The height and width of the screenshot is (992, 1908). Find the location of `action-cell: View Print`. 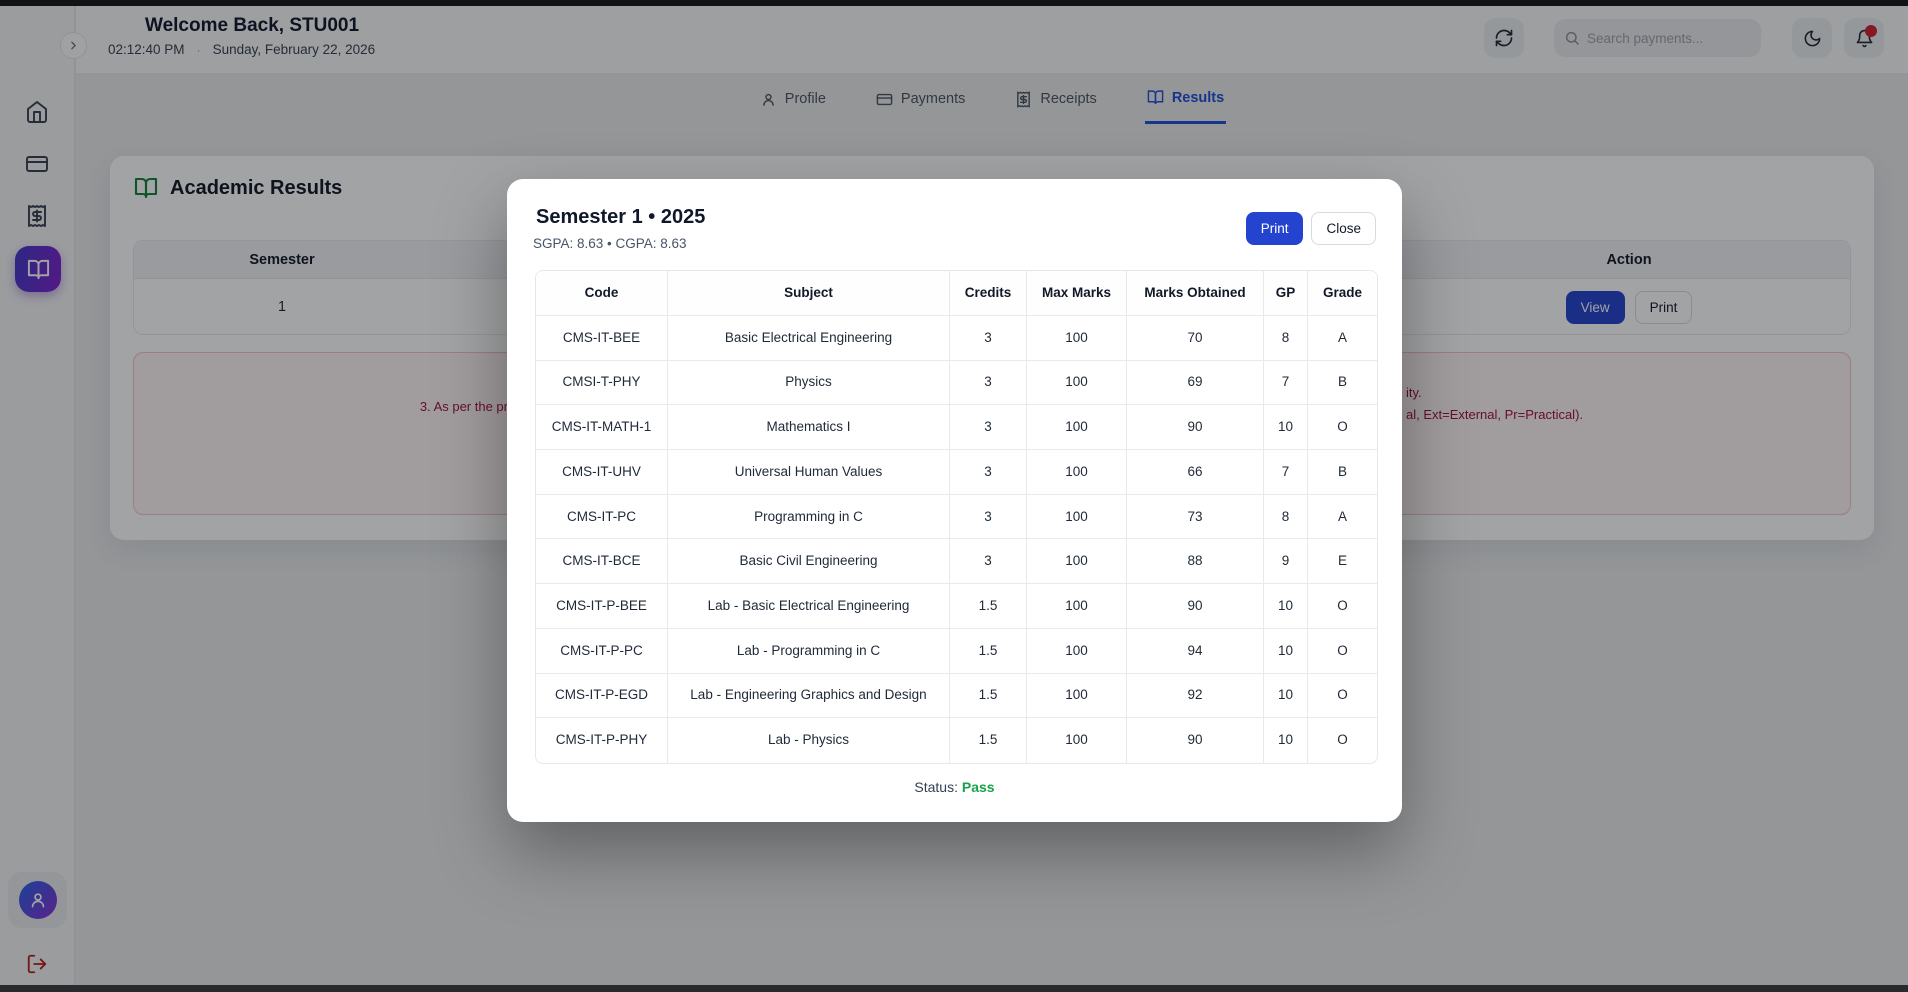

action-cell: View Print is located at coordinates (1629, 307).